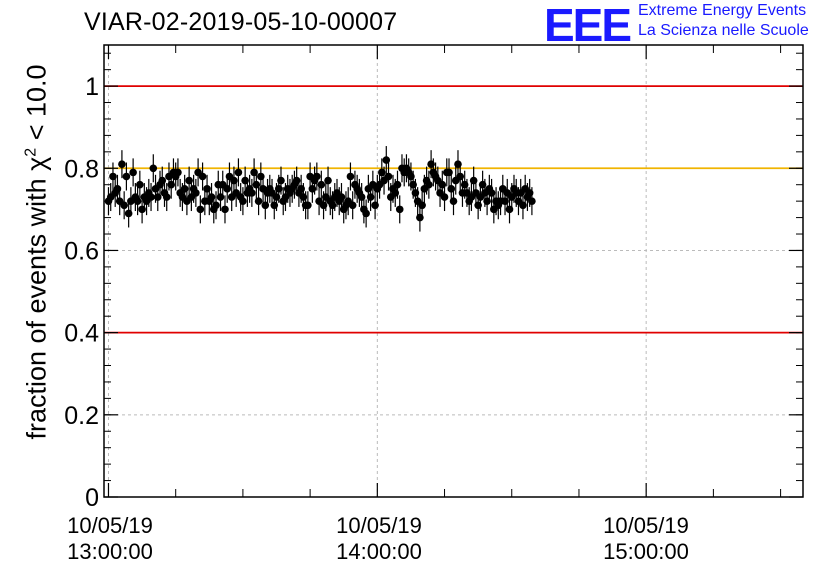 This screenshot has height=572, width=836. I want to click on logo-text-line2: La Scienza nelle Scuole, so click(723, 30).